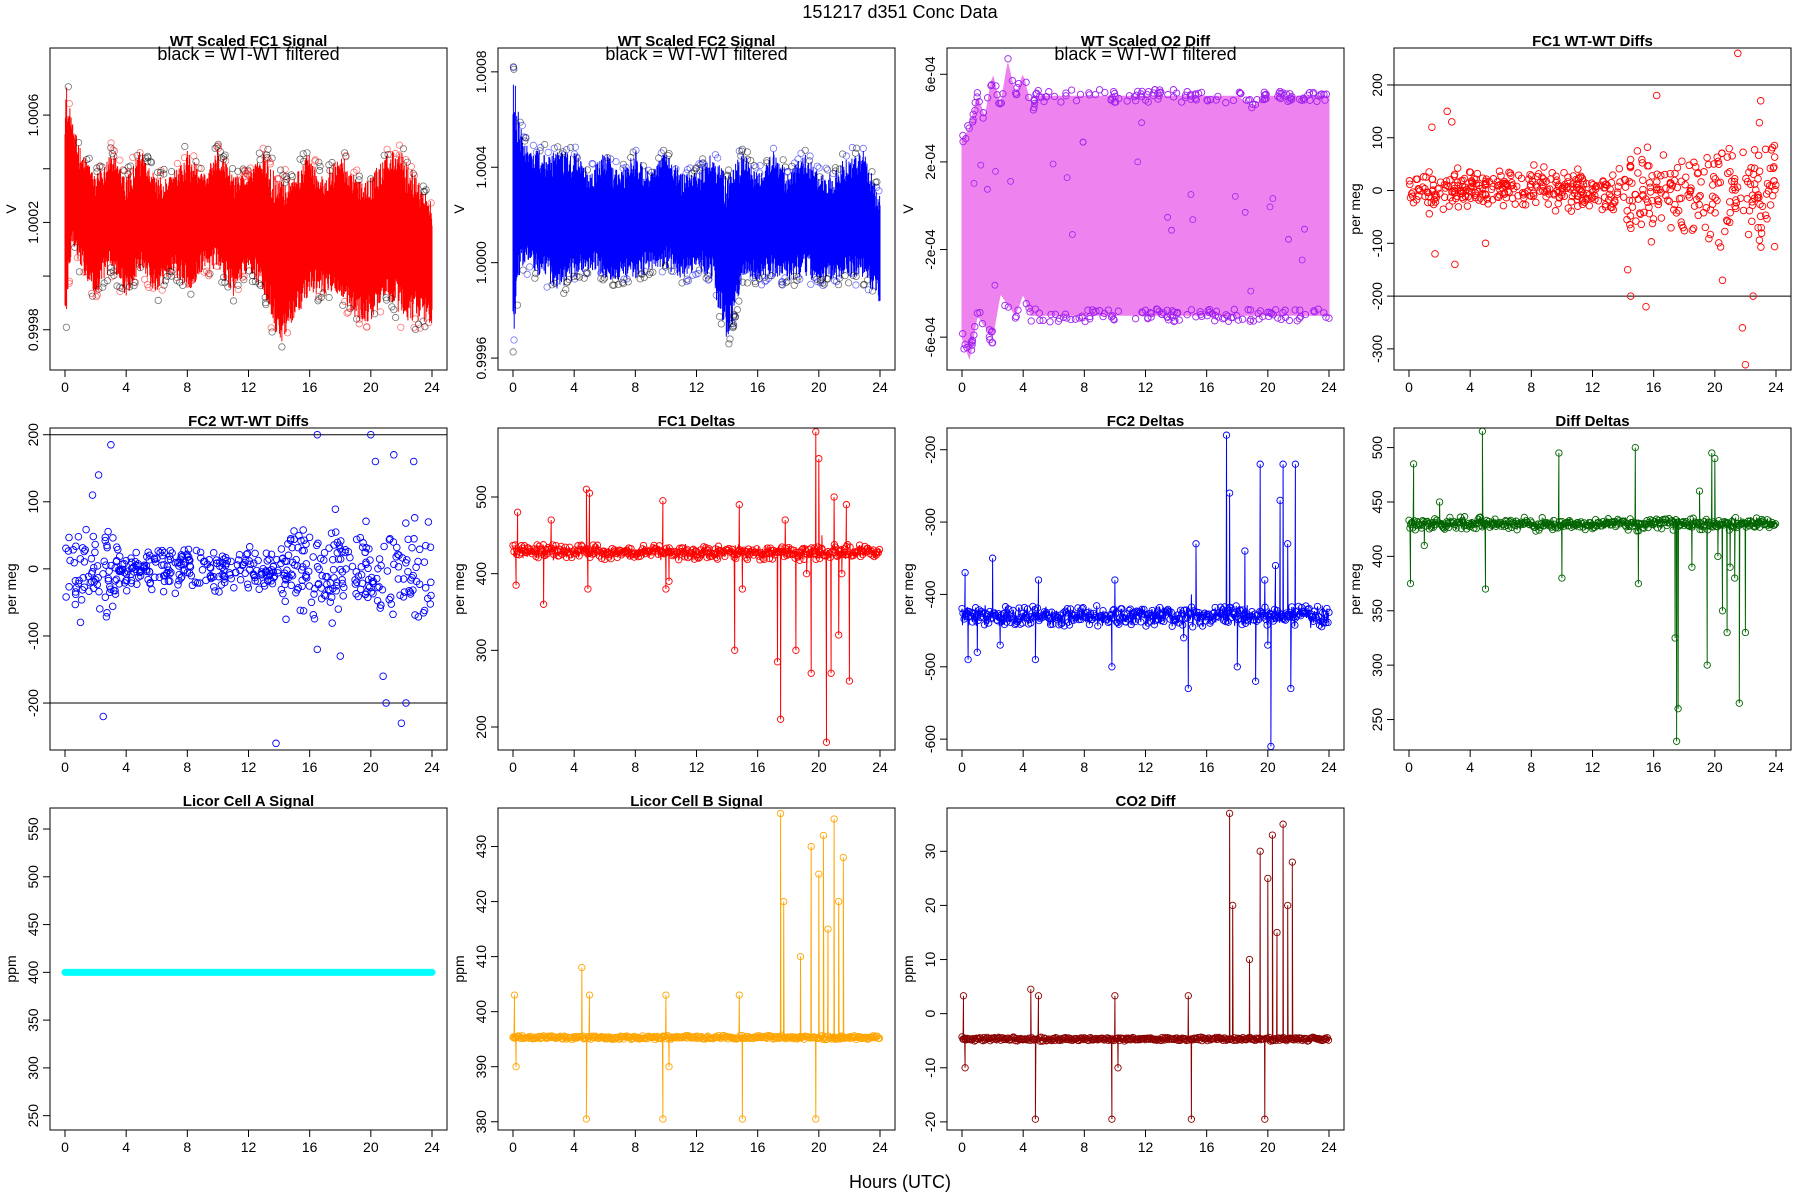  What do you see at coordinates (481, 650) in the screenshot?
I see `y-tick-label: 300` at bounding box center [481, 650].